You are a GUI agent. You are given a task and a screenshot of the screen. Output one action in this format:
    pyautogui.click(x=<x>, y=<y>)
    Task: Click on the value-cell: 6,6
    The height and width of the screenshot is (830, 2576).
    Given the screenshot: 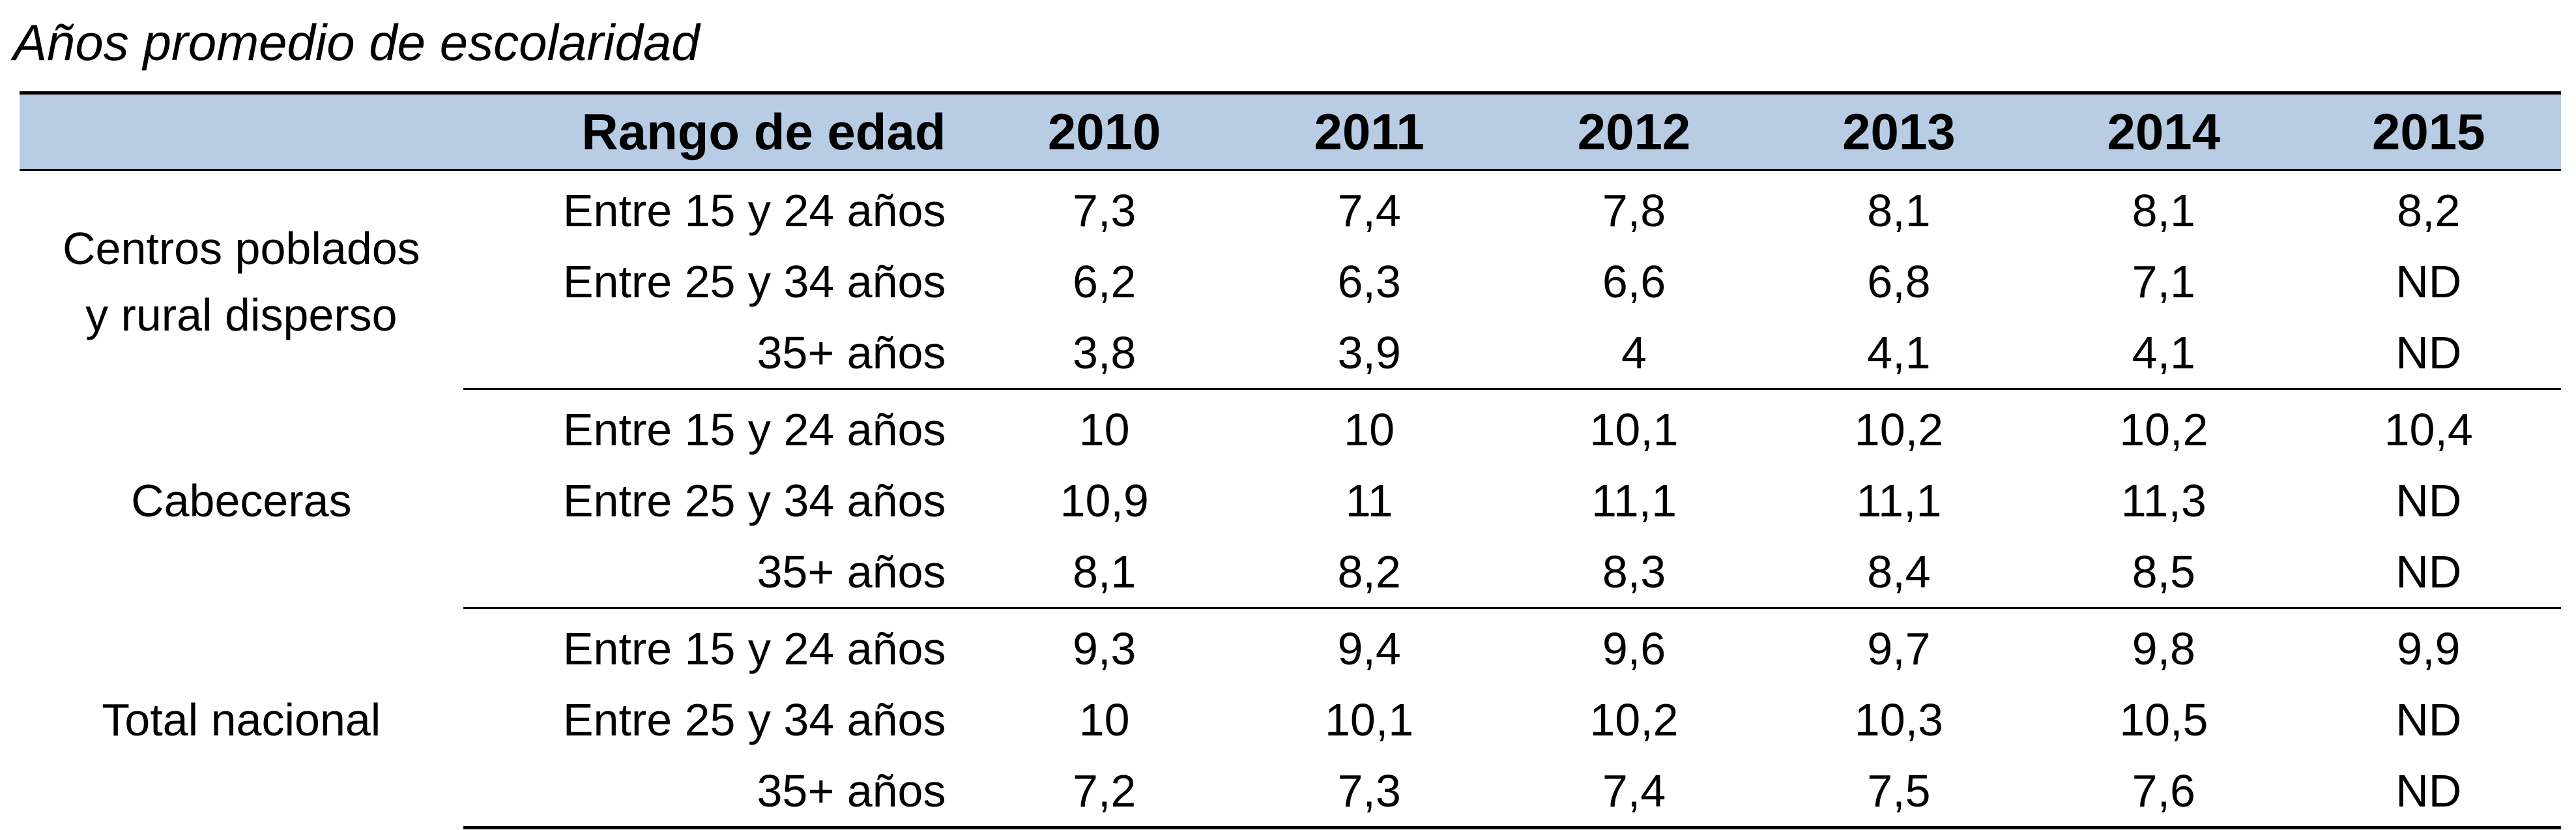 What is the action you would take?
    pyautogui.click(x=1634, y=281)
    